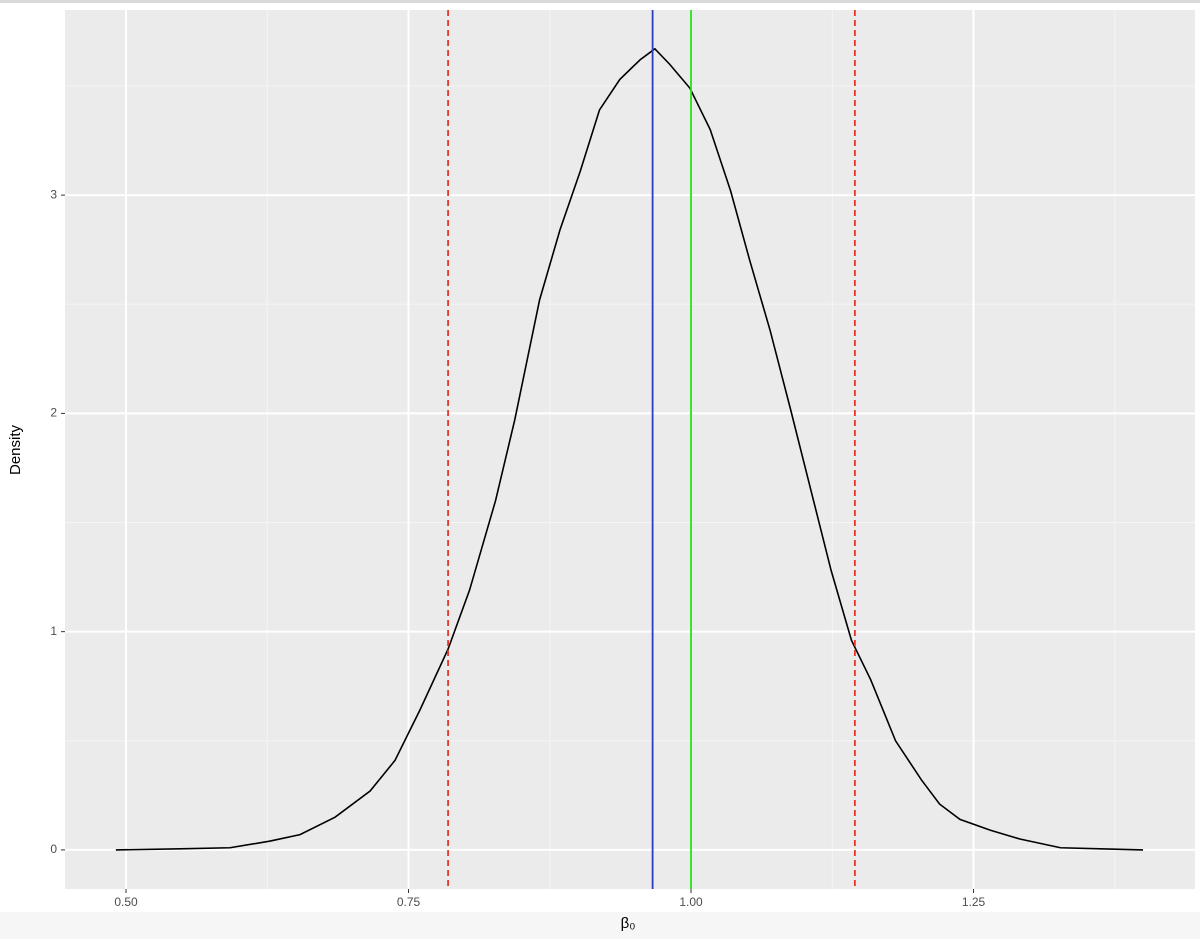  What do you see at coordinates (126, 902) in the screenshot?
I see `x-tick-label: 0.50` at bounding box center [126, 902].